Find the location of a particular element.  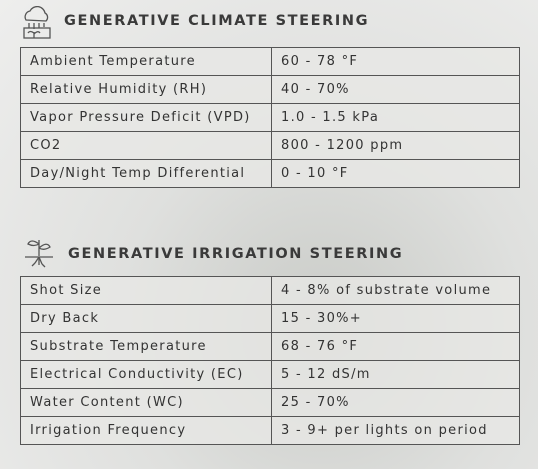

range-cell: 15 - 30%+ is located at coordinates (395, 318).